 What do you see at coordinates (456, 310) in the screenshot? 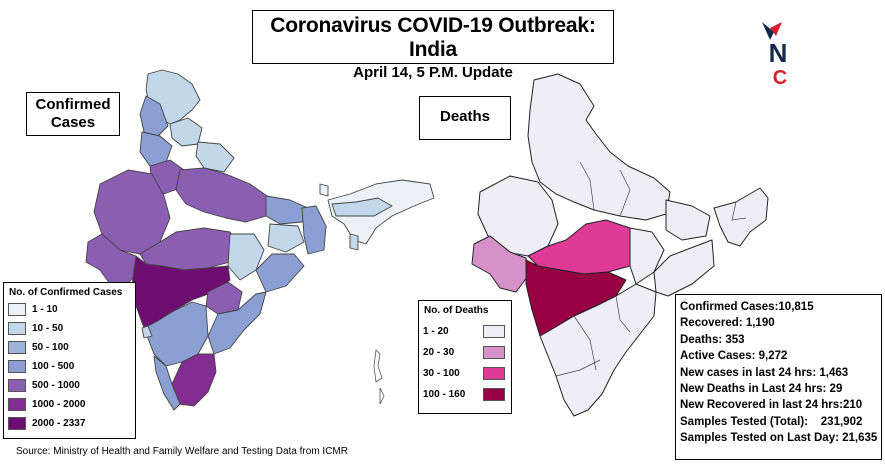
I see `deaths-legend-title: No. of Deaths` at bounding box center [456, 310].